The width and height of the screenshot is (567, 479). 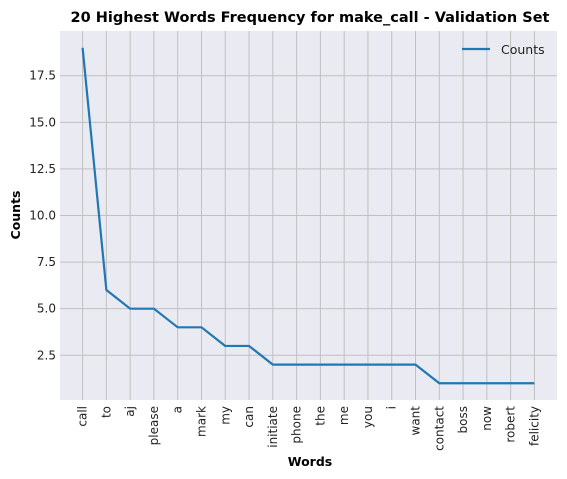 What do you see at coordinates (344, 415) in the screenshot?
I see `x-tick-label: me` at bounding box center [344, 415].